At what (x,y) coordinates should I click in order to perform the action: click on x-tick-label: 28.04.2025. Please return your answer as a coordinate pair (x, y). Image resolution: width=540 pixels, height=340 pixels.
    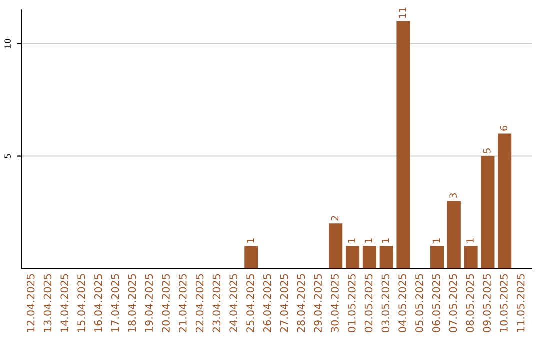
    Looking at the image, I should click on (301, 303).